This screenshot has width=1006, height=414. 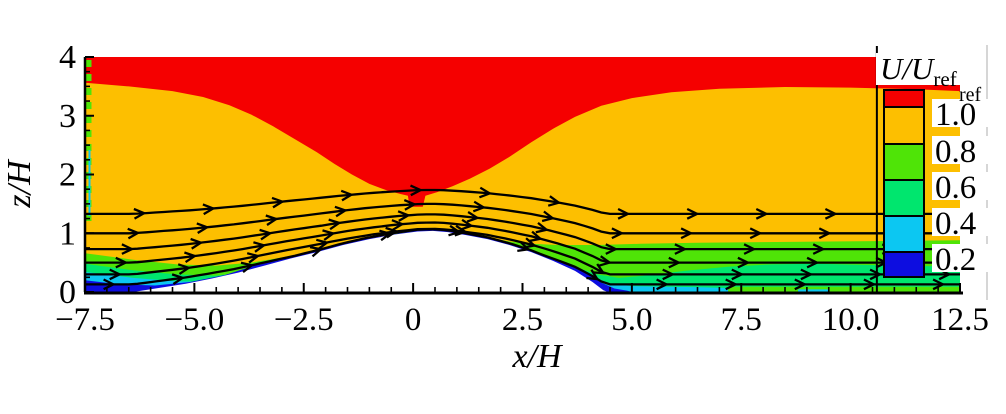 I want to click on x-tick-label: 0, so click(x=413, y=320).